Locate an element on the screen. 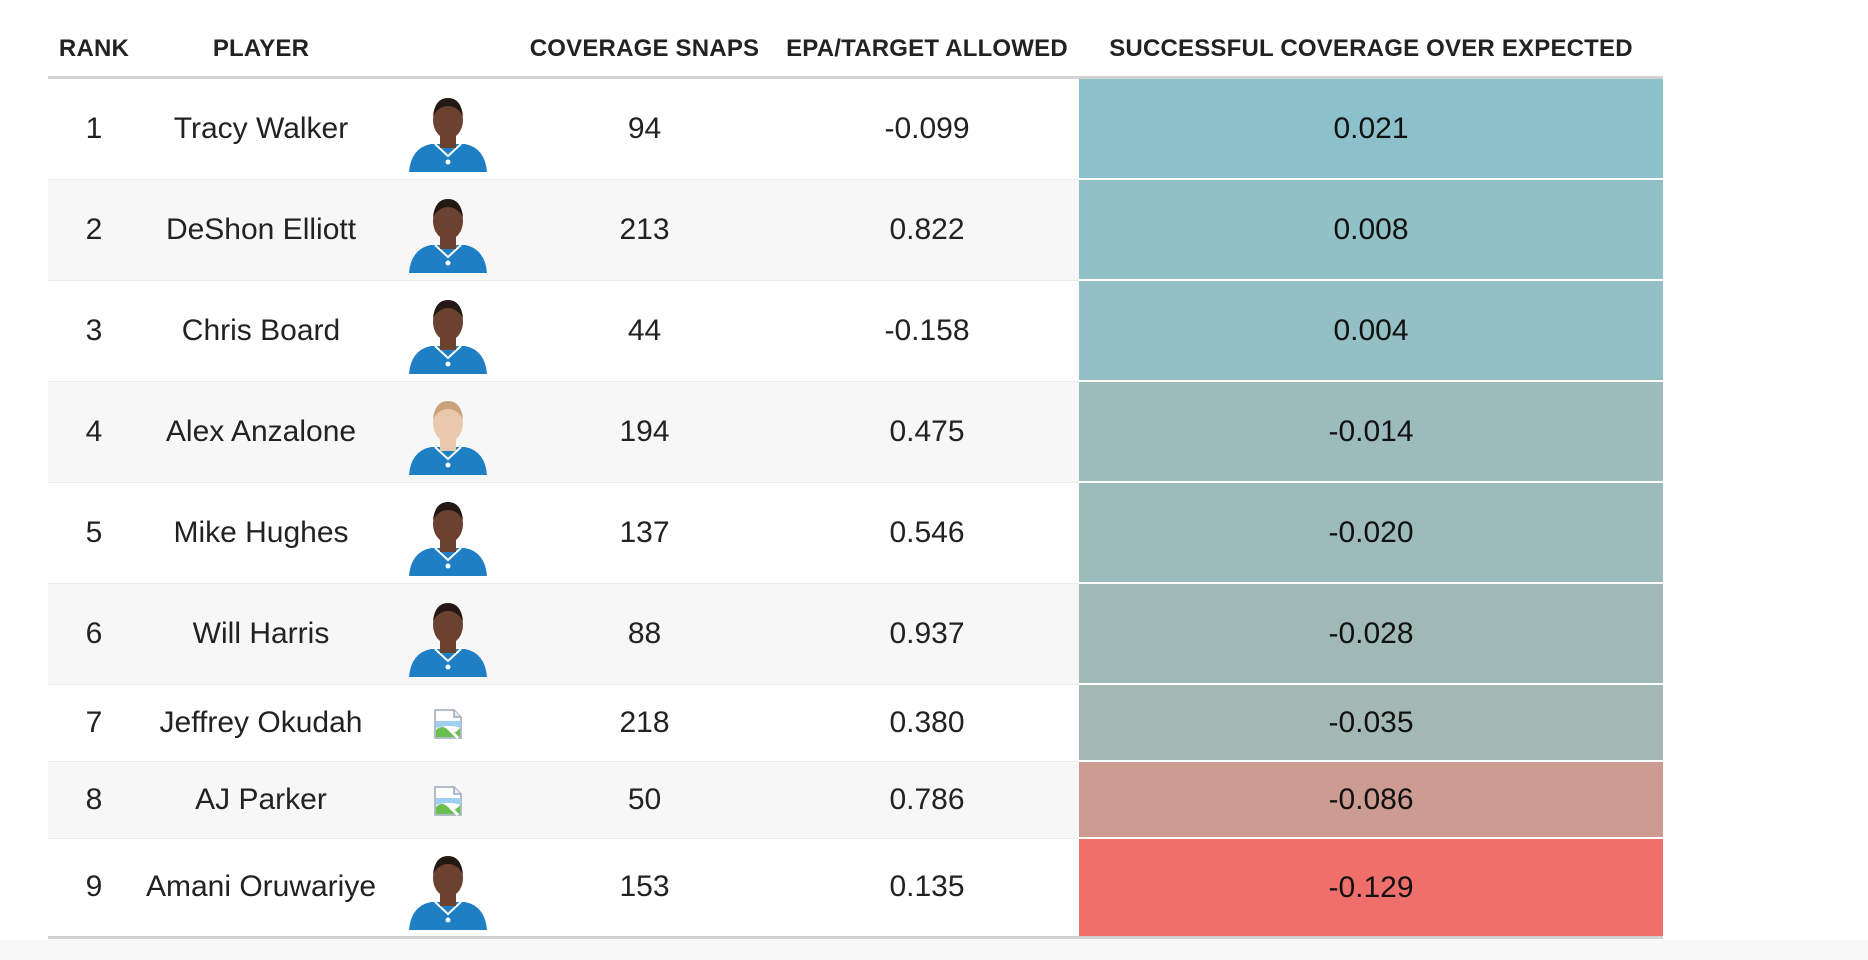 The height and width of the screenshot is (960, 1868). successful-coverage-over-expected-cell: -0.129 is located at coordinates (1371, 888).